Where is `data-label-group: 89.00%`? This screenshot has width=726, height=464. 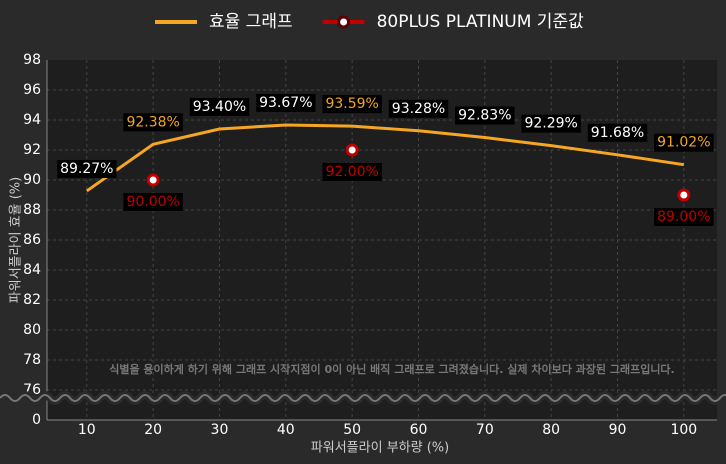
data-label-group: 89.00% is located at coordinates (684, 217).